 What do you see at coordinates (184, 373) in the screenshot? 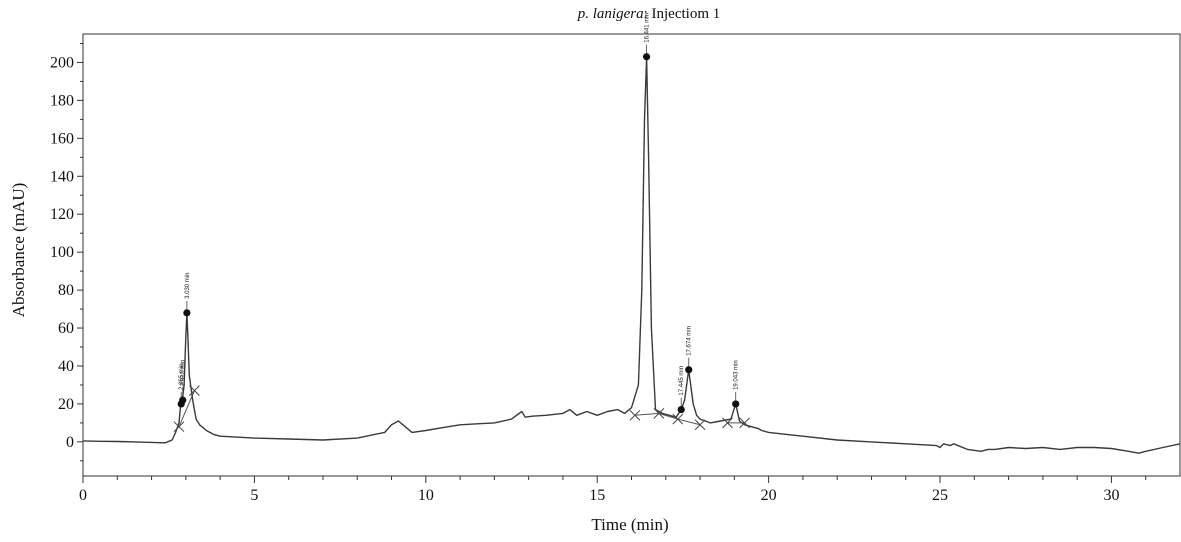
I see `peak-label: 2.910 min` at bounding box center [184, 373].